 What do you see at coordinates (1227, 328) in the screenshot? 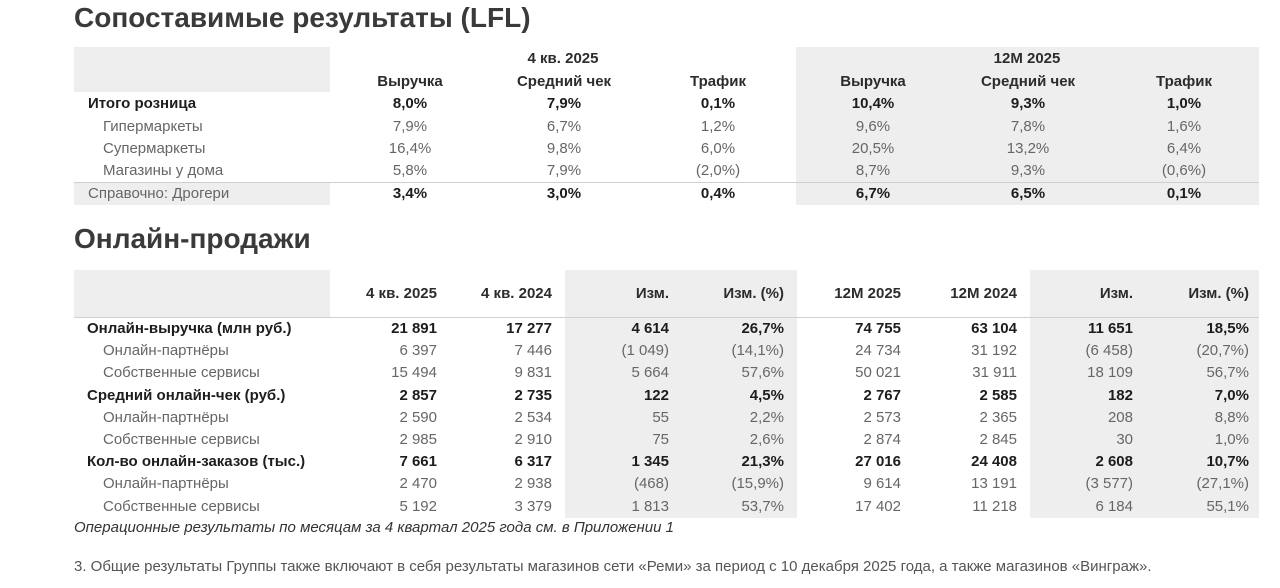
I see `online-cell: 18,5%` at bounding box center [1227, 328].